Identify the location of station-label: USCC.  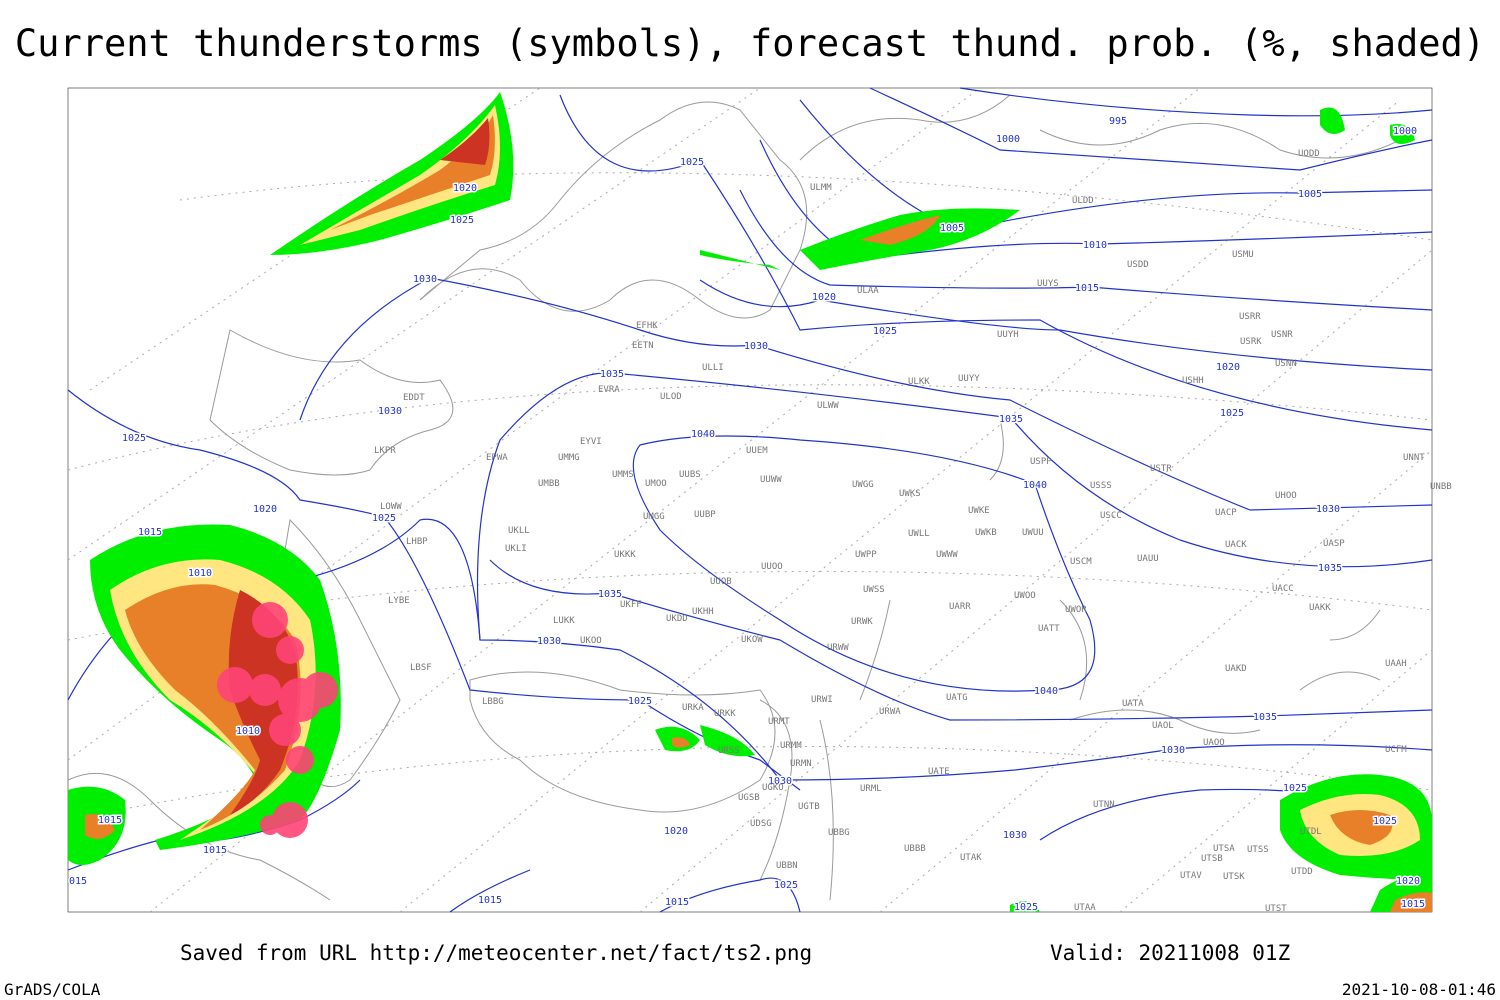
(1111, 516).